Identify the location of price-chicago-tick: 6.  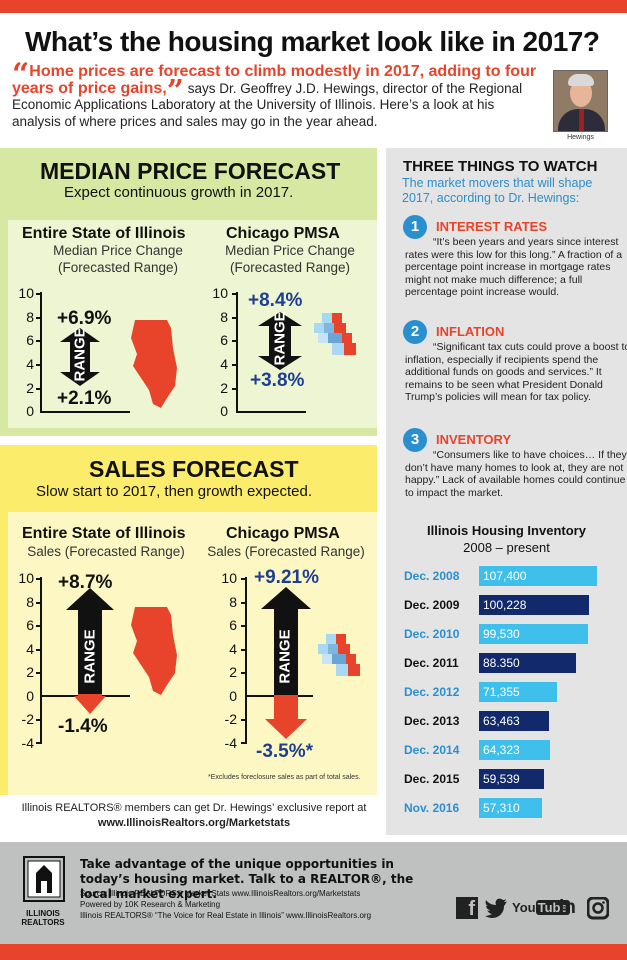
(224, 340).